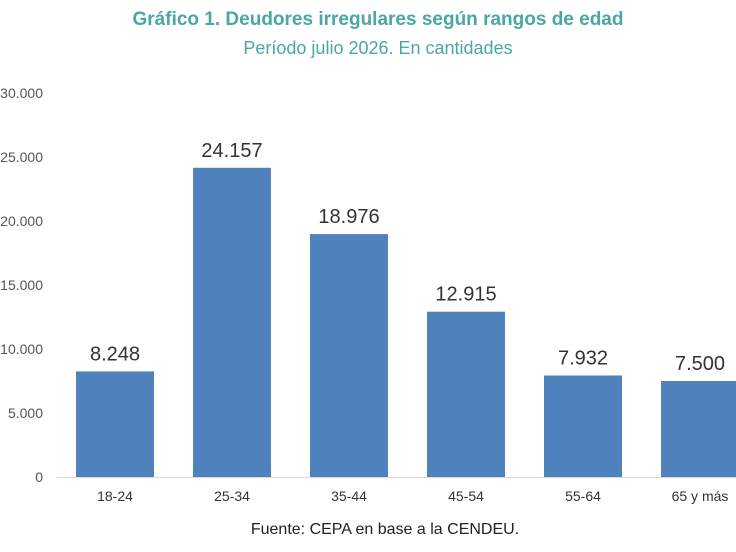 This screenshot has height=552, width=736. Describe the element at coordinates (232, 496) in the screenshot. I see `x-tick-label: 25-34` at that location.